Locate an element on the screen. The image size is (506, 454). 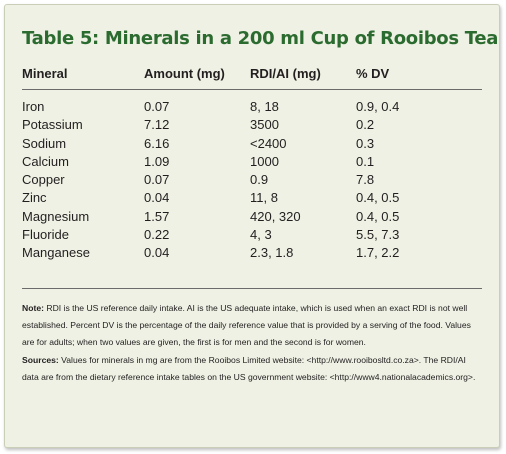
cell-amount: 1.57 is located at coordinates (157, 216).